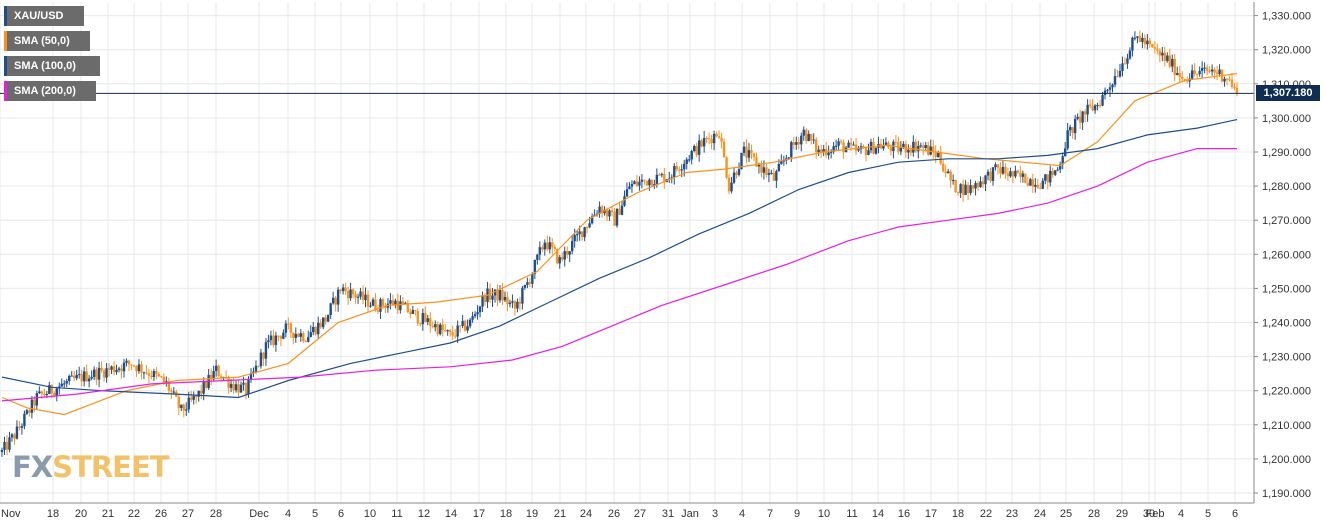 This screenshot has width=1326, height=525. I want to click on y-tick-label: 1,240.000, so click(1286, 324).